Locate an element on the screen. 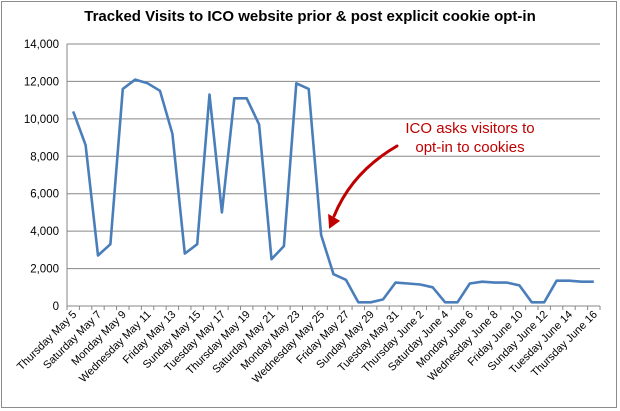  annotation: ICO asks visitors to opt-in to cookies is located at coordinates (431, 174).